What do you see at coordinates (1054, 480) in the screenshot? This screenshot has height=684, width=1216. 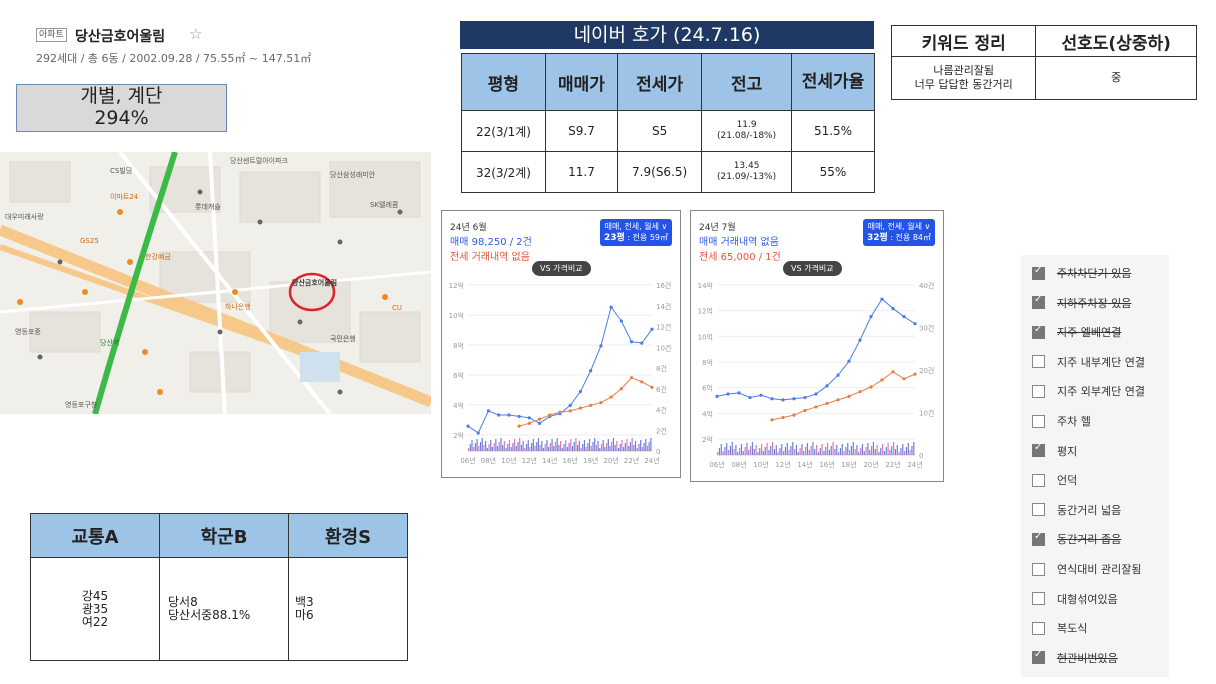 I see `checklist-item: 언덕` at bounding box center [1054, 480].